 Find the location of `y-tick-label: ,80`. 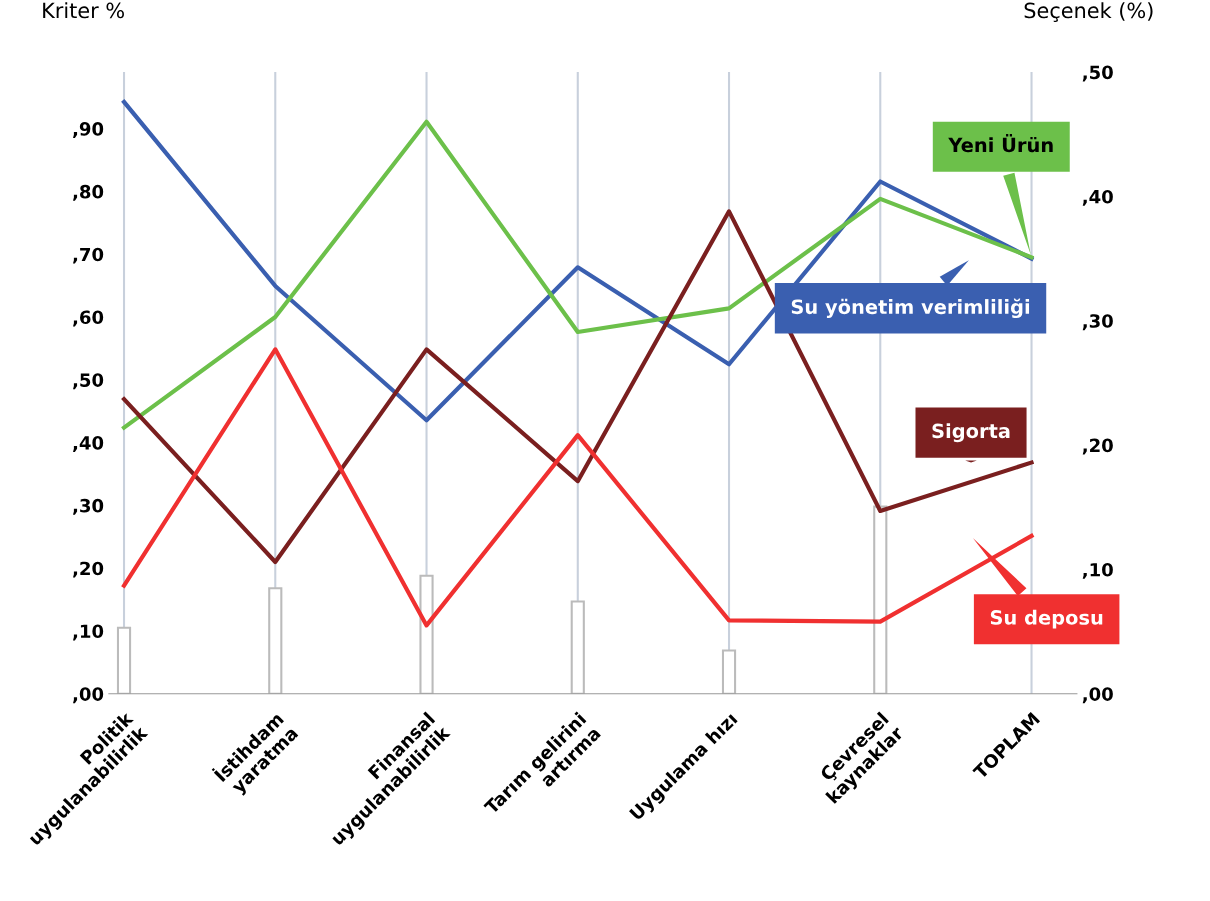

y-tick-label: ,80 is located at coordinates (88, 192).